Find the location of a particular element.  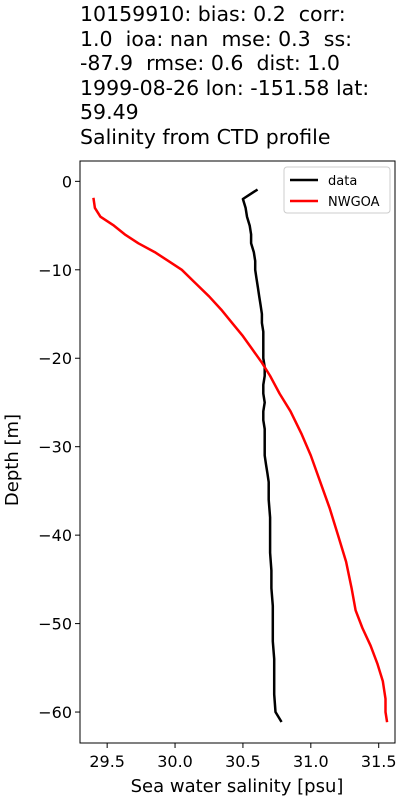

y-tick-label: 0 is located at coordinates (67, 181).